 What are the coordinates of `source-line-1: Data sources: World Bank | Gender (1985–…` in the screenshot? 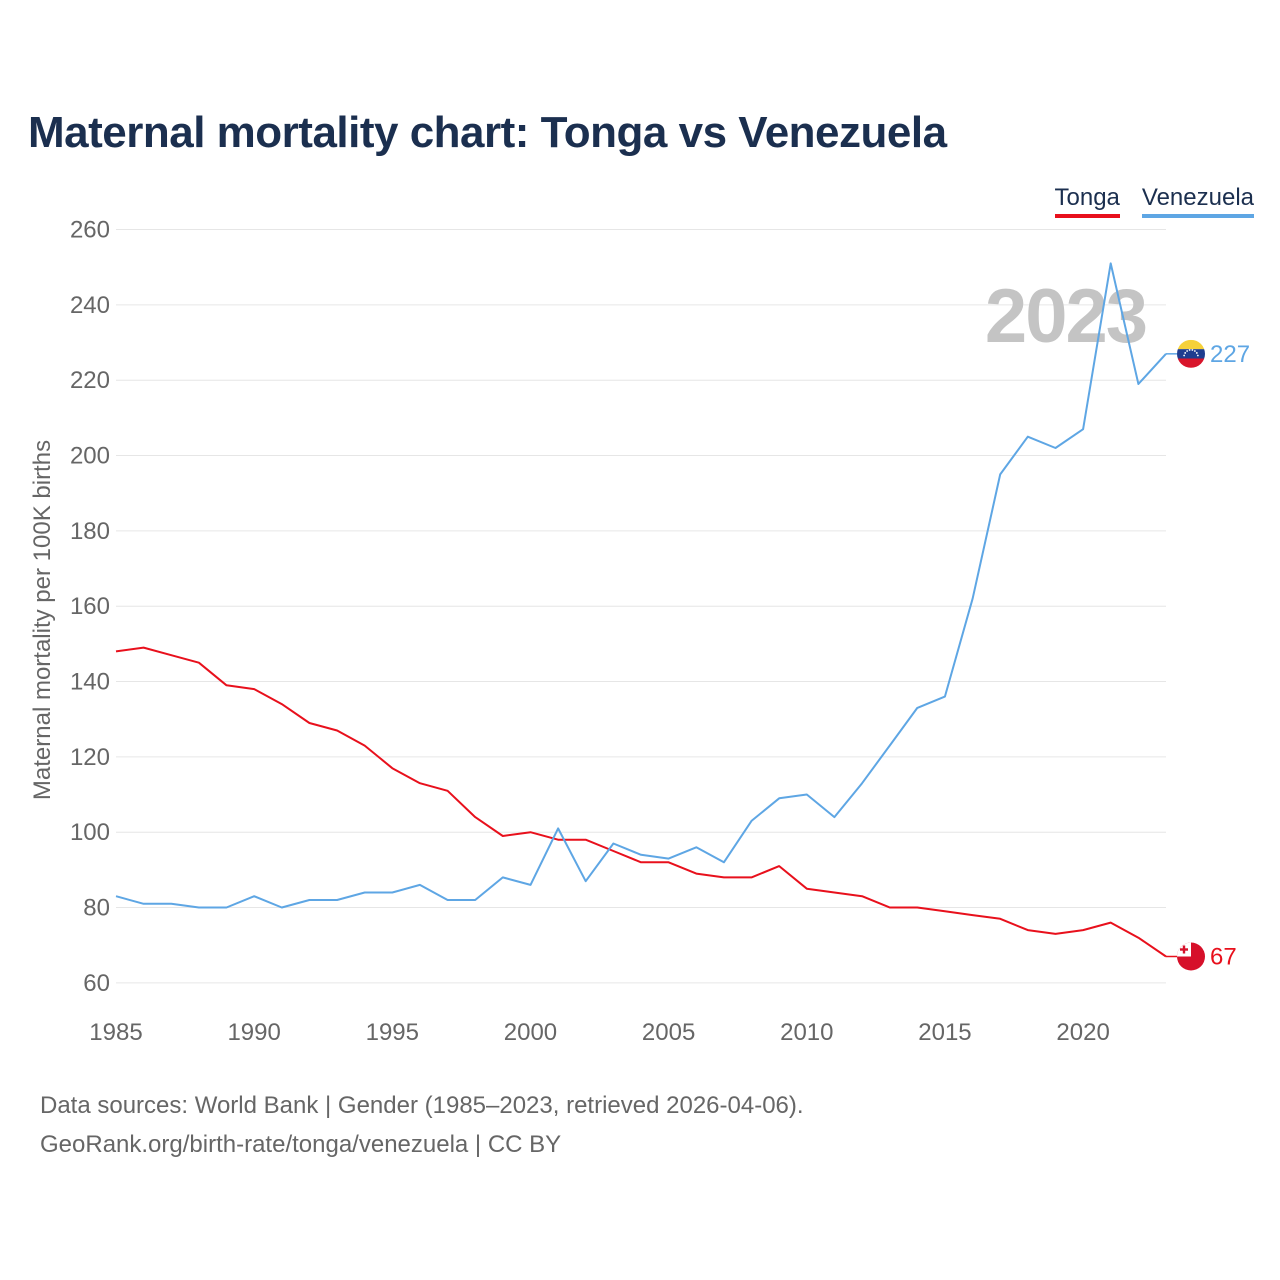 It's located at (422, 1105).